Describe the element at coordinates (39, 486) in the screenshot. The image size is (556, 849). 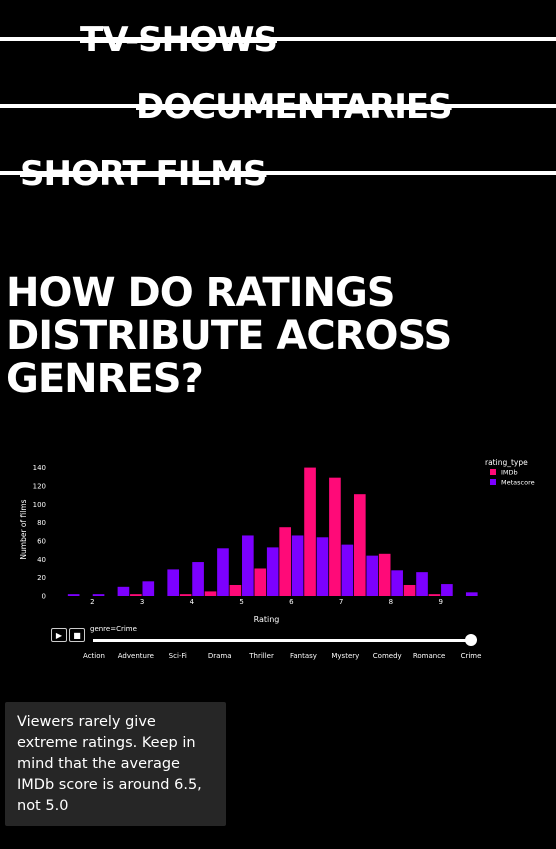
I see `y-tick-label: 120` at that location.